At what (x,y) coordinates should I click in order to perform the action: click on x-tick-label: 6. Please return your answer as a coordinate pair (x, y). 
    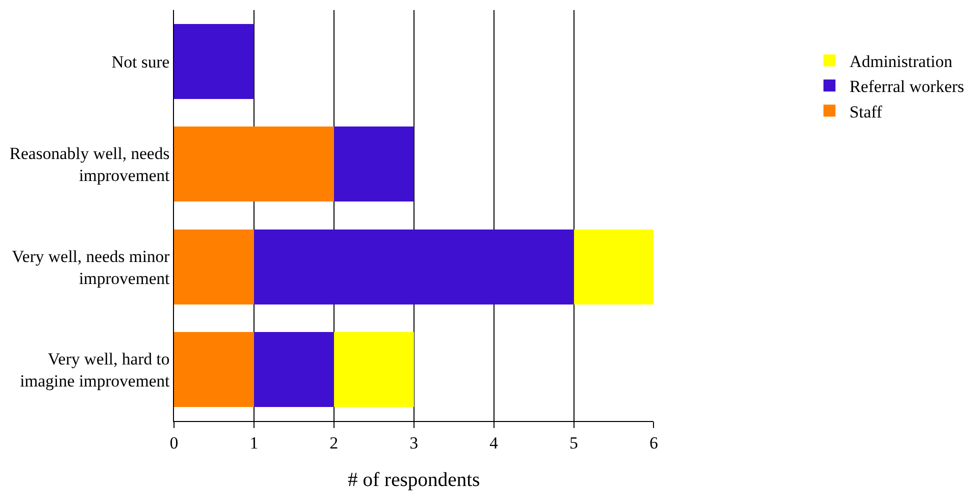
    Looking at the image, I should click on (653, 442).